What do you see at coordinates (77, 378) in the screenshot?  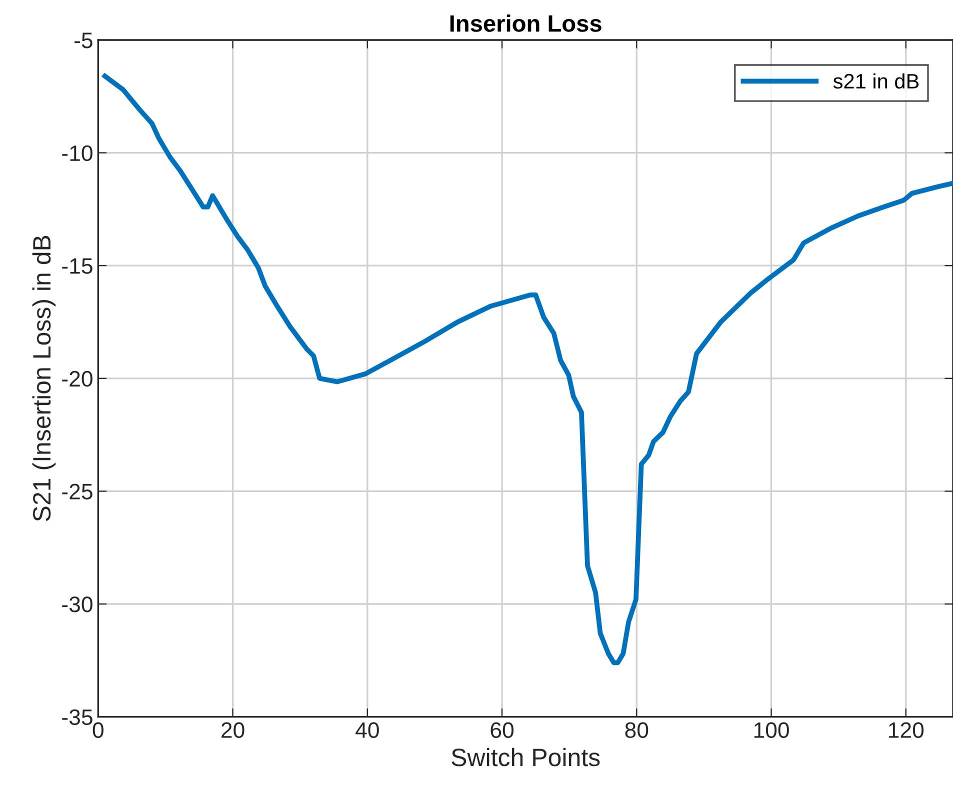 I see `y-tick-label: -20` at bounding box center [77, 378].